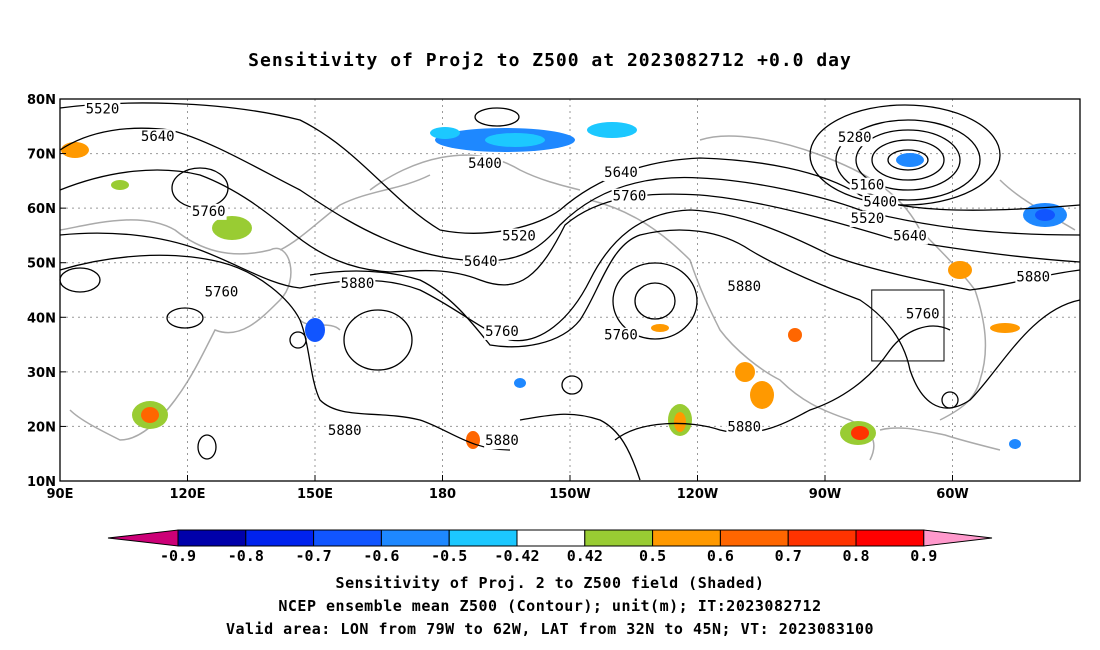 The height and width of the screenshot is (650, 1100). What do you see at coordinates (585, 556) in the screenshot?
I see `colorbar-label: 0.42` at bounding box center [585, 556].